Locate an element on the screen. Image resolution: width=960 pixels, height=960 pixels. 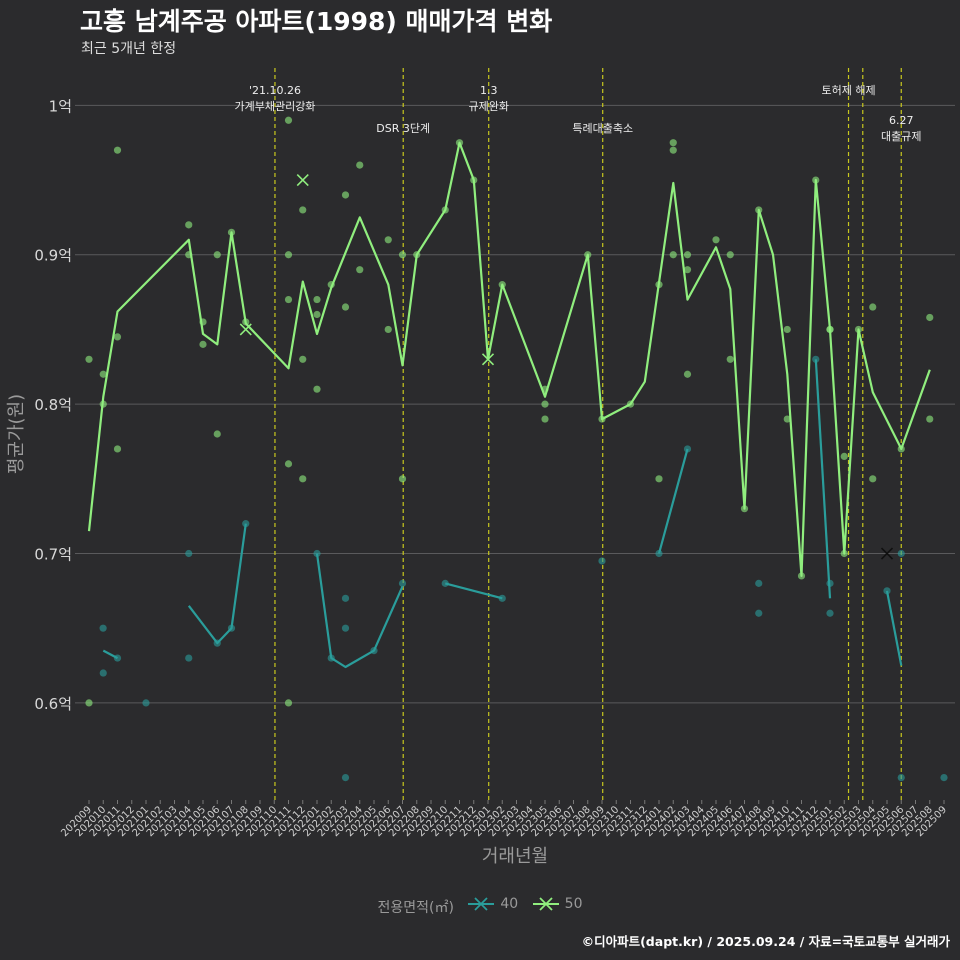
event-label: '21.10.26 is located at coordinates (275, 90).